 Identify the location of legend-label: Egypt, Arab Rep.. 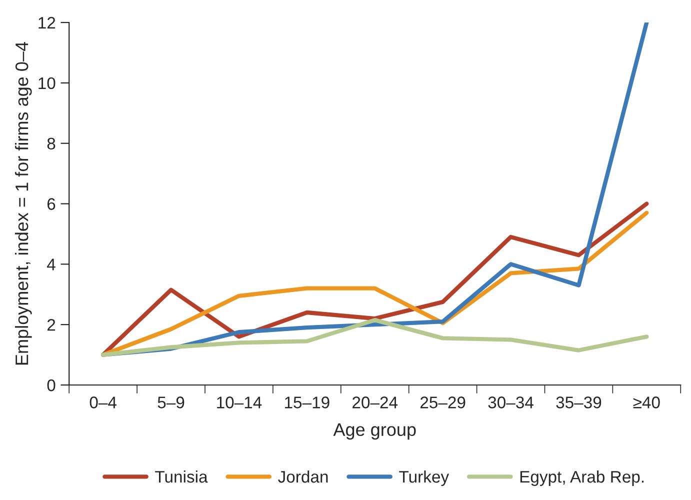
(582, 478).